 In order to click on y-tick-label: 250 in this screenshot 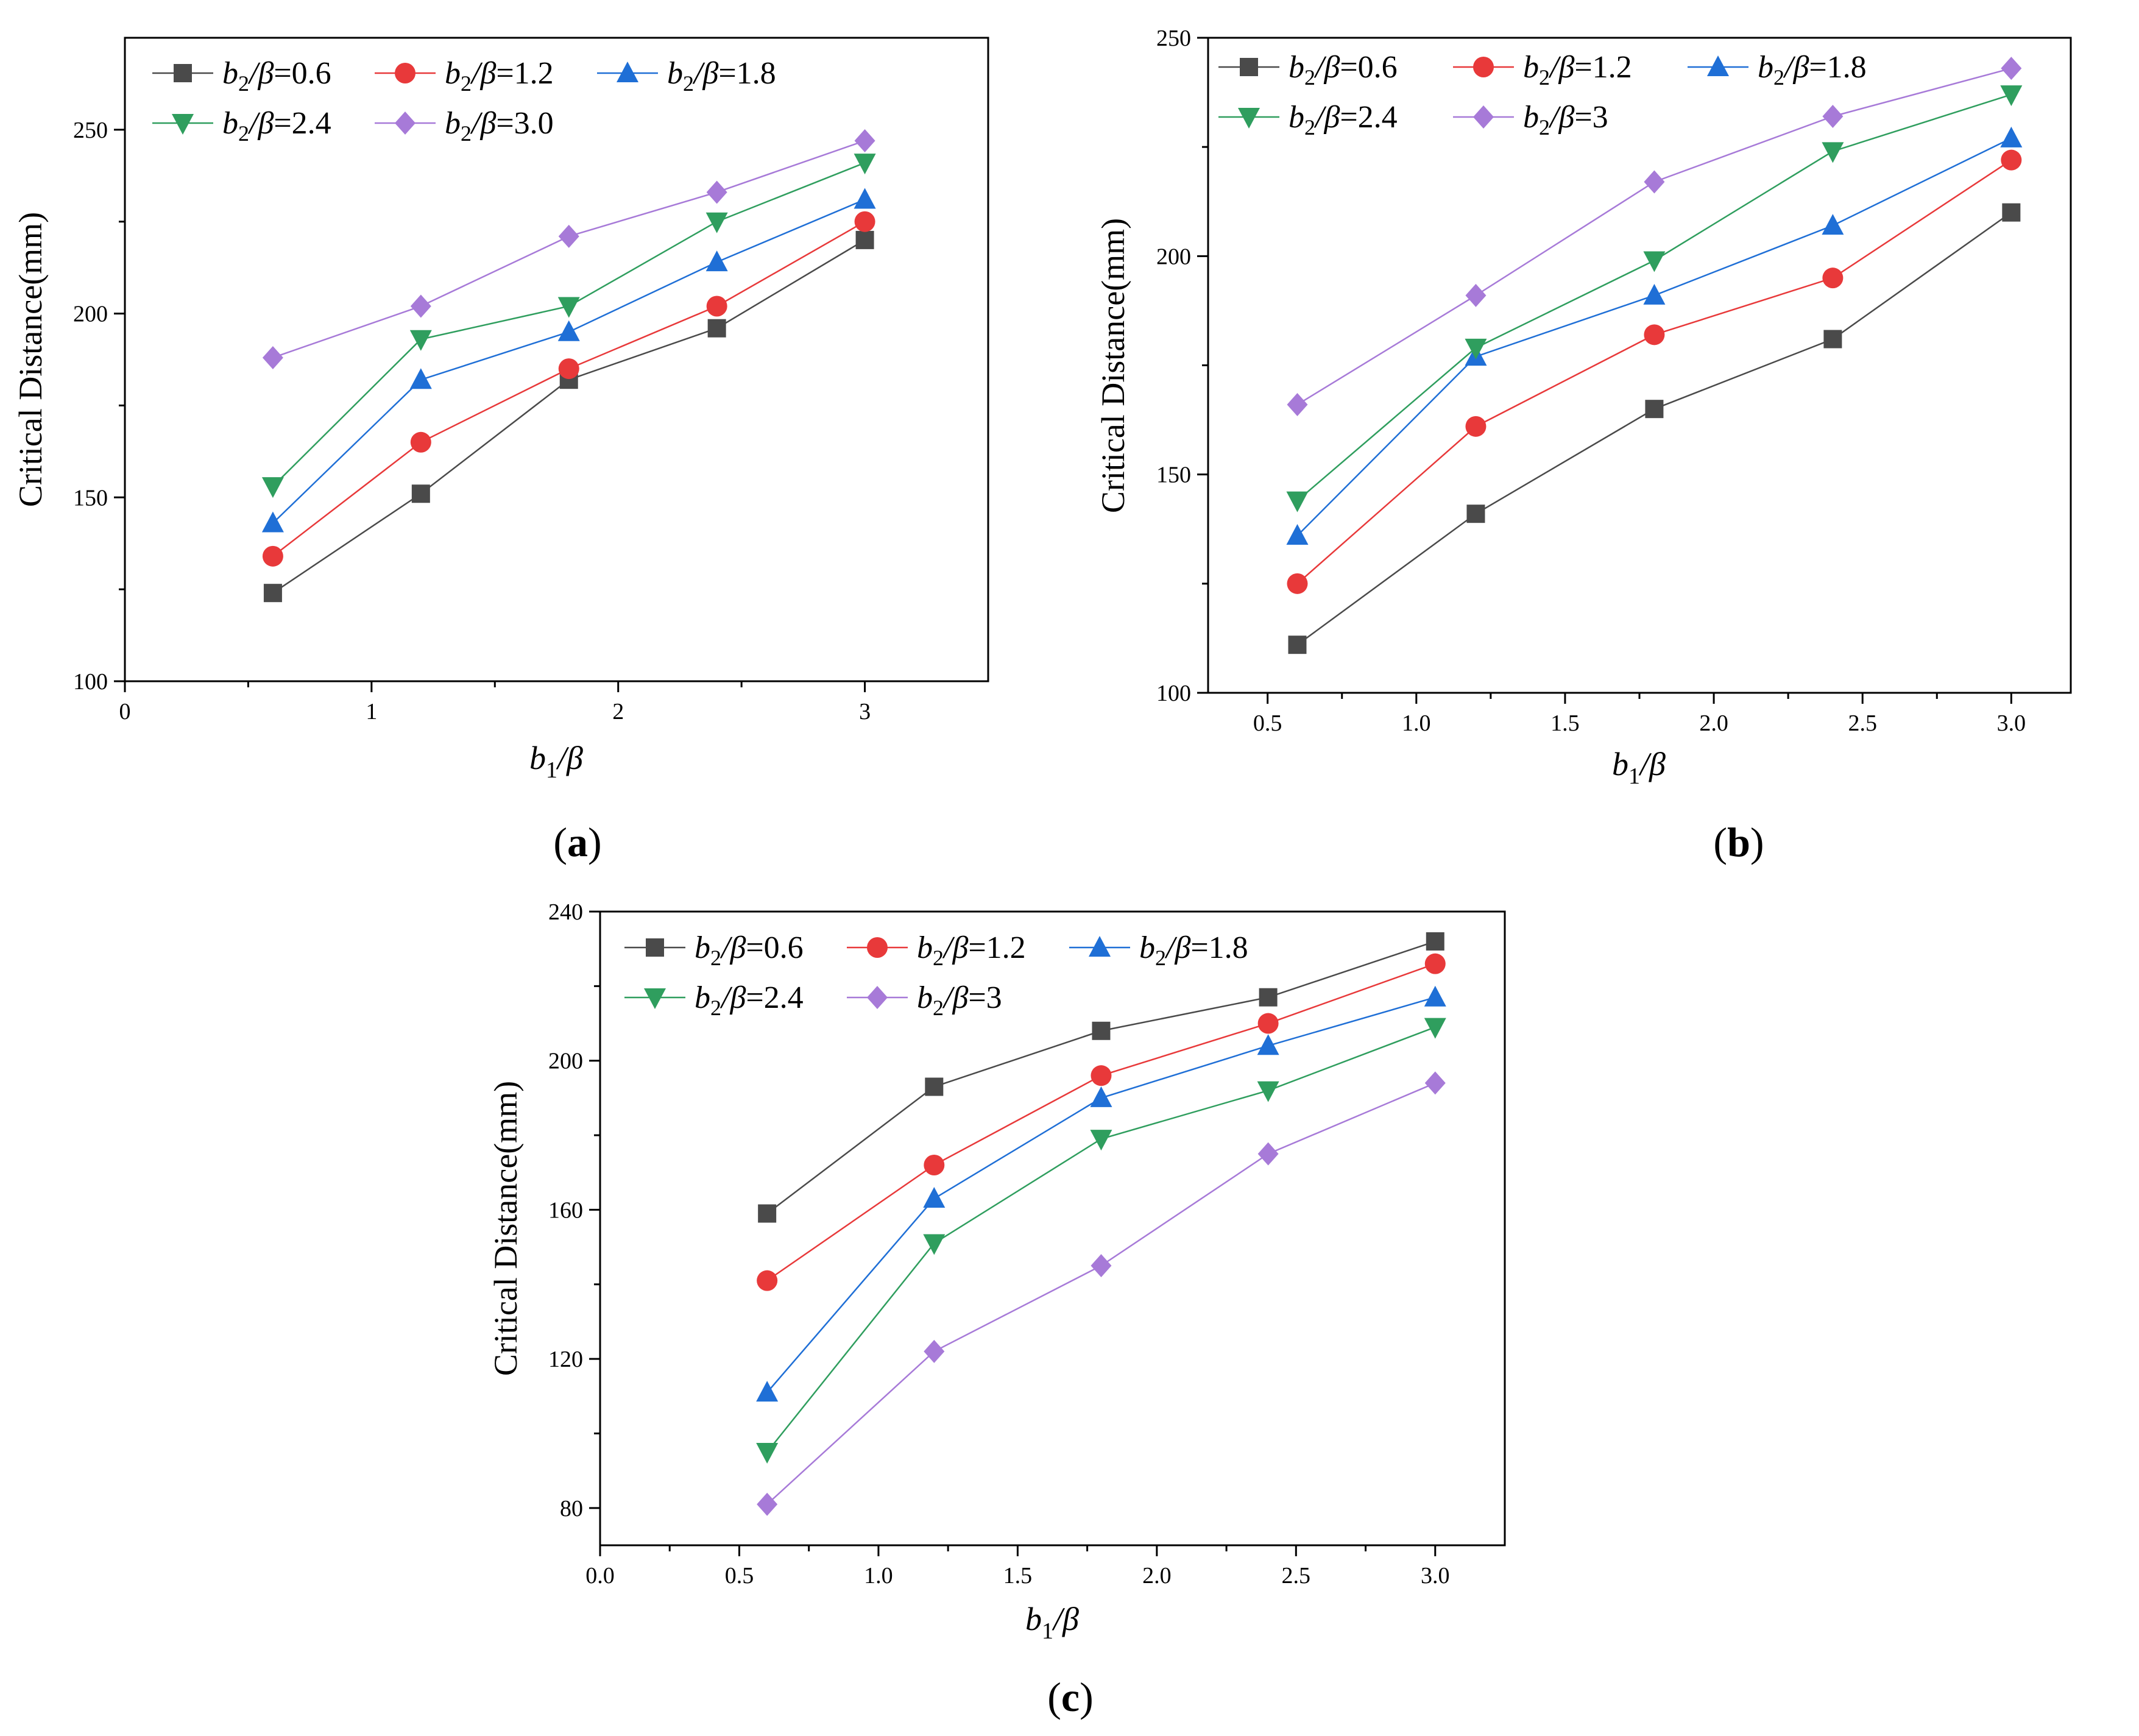, I will do `click(1173, 38)`.